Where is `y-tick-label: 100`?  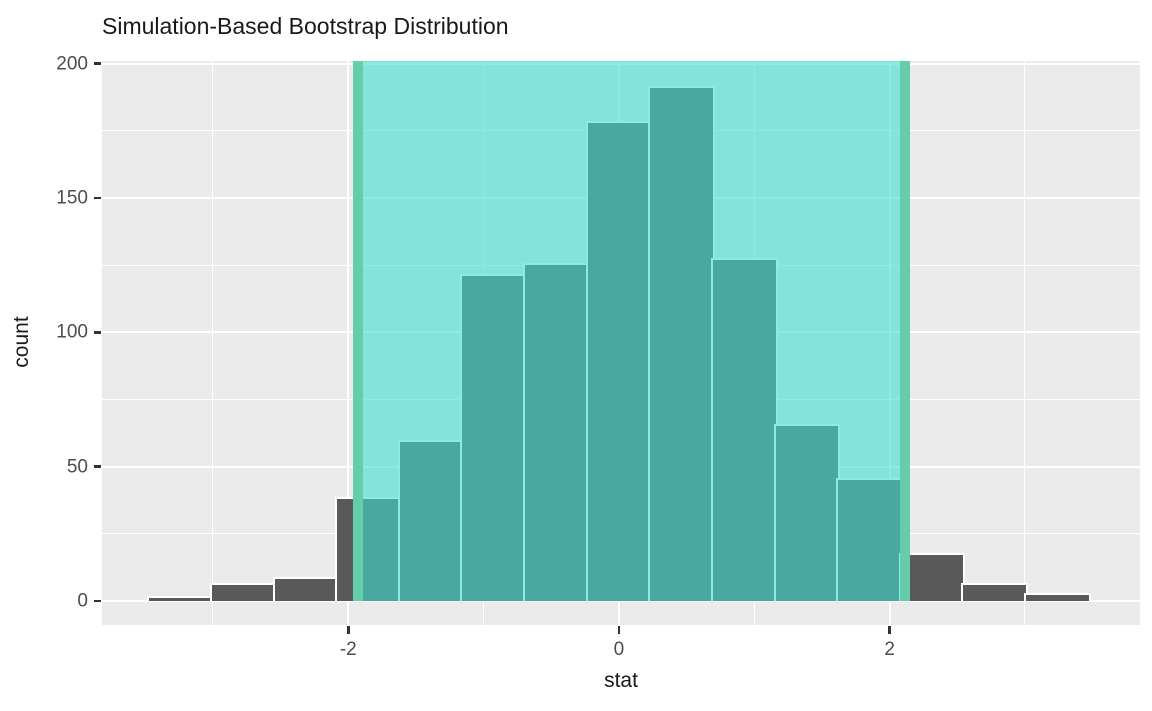 y-tick-label: 100 is located at coordinates (72, 332).